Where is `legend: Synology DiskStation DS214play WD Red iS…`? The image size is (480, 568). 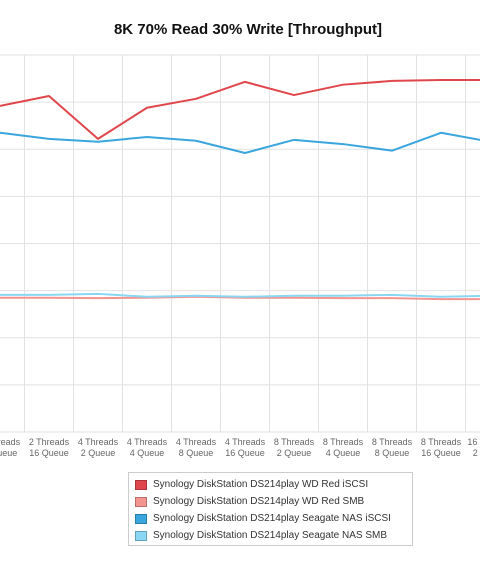 legend: Synology DiskStation DS214play WD Red iS… is located at coordinates (270, 509).